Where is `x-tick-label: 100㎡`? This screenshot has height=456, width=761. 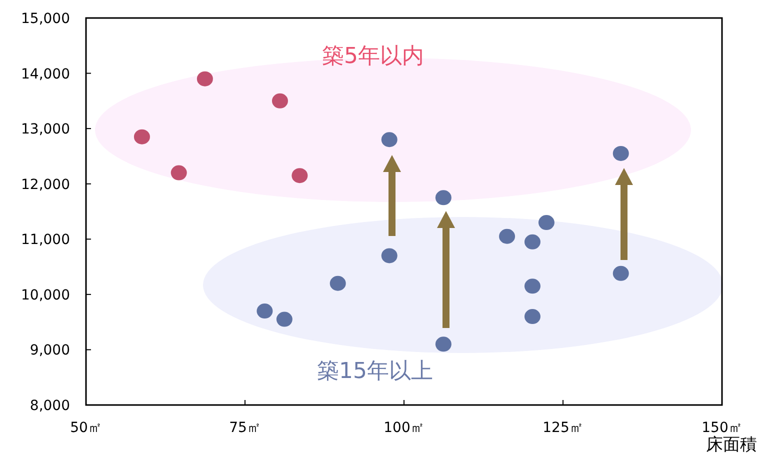
x-tick-label: 100㎡ is located at coordinates (404, 428).